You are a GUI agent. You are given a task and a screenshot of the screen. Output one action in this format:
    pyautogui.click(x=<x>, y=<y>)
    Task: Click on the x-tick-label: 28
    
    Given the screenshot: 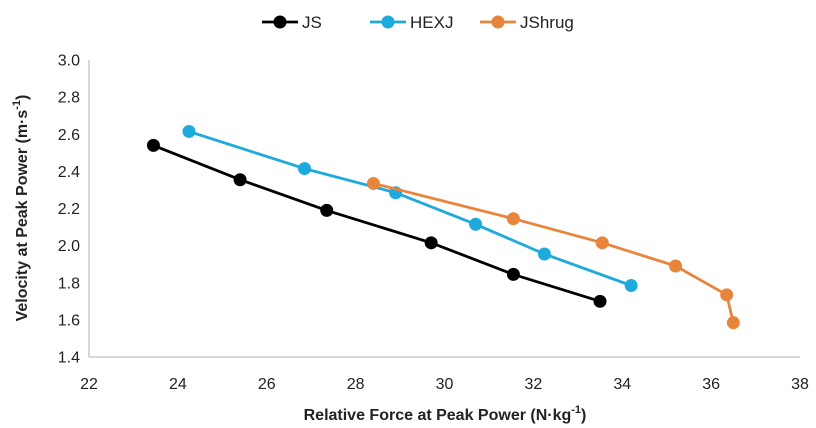 What is the action you would take?
    pyautogui.click(x=356, y=384)
    